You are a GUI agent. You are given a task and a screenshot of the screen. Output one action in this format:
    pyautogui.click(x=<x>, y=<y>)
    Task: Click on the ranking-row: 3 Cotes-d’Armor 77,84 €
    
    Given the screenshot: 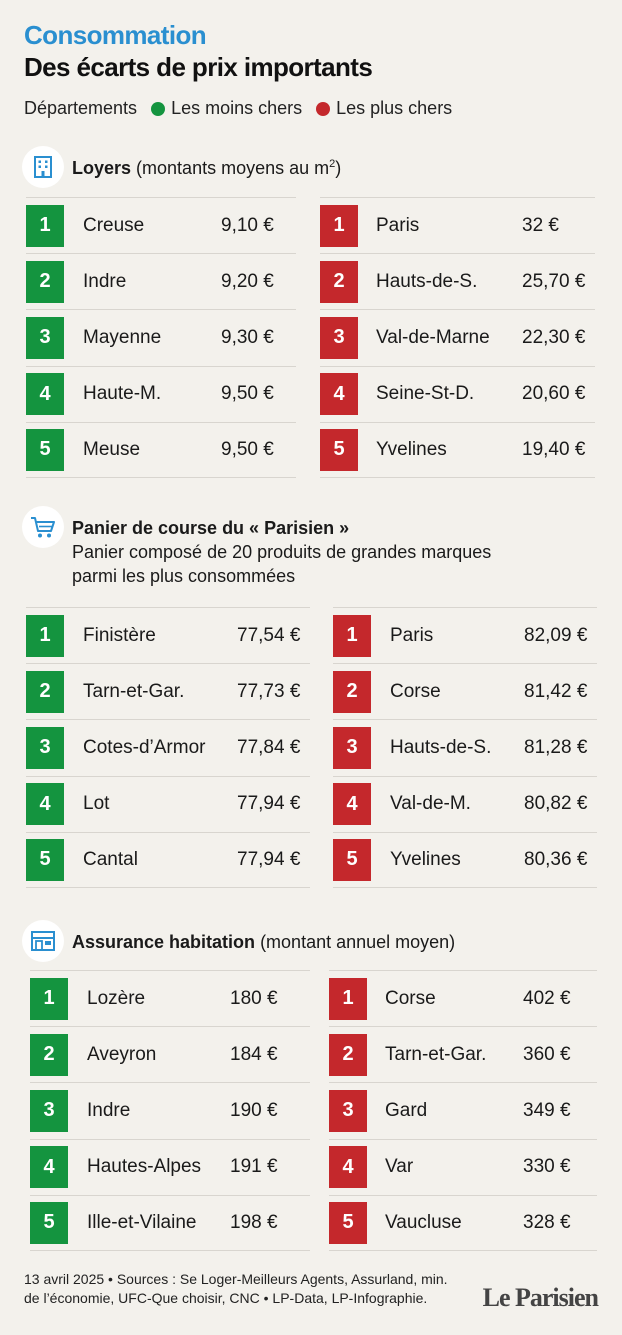 What is the action you would take?
    pyautogui.click(x=168, y=747)
    